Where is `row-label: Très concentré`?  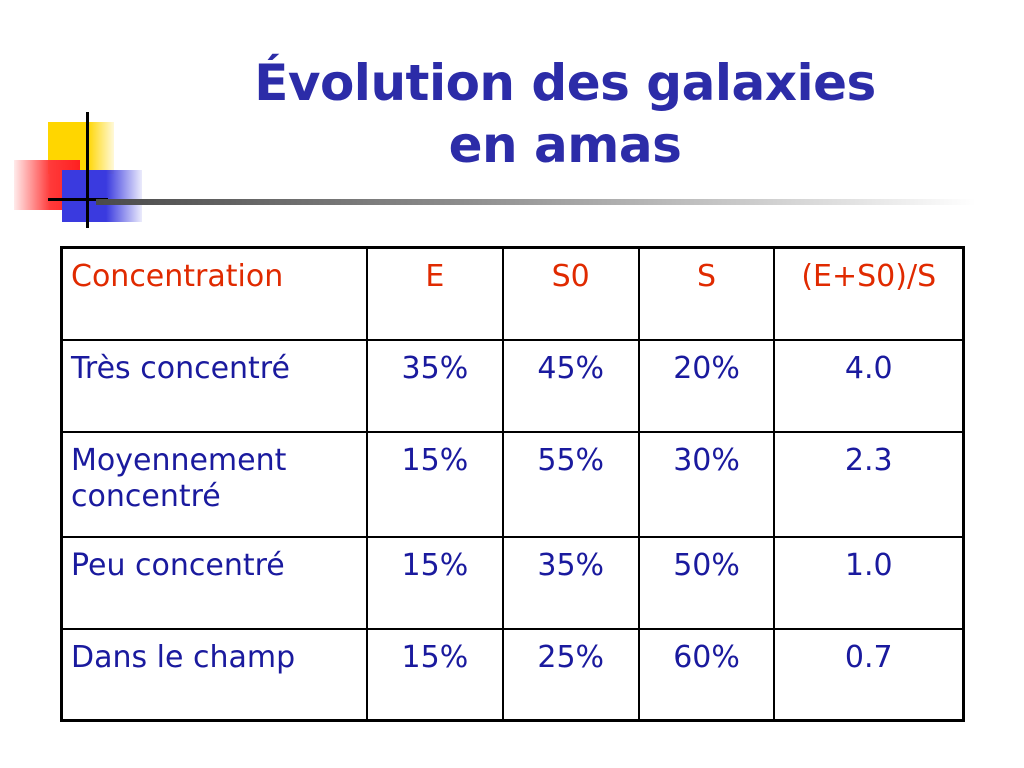
row-label: Très concentré is located at coordinates (214, 385).